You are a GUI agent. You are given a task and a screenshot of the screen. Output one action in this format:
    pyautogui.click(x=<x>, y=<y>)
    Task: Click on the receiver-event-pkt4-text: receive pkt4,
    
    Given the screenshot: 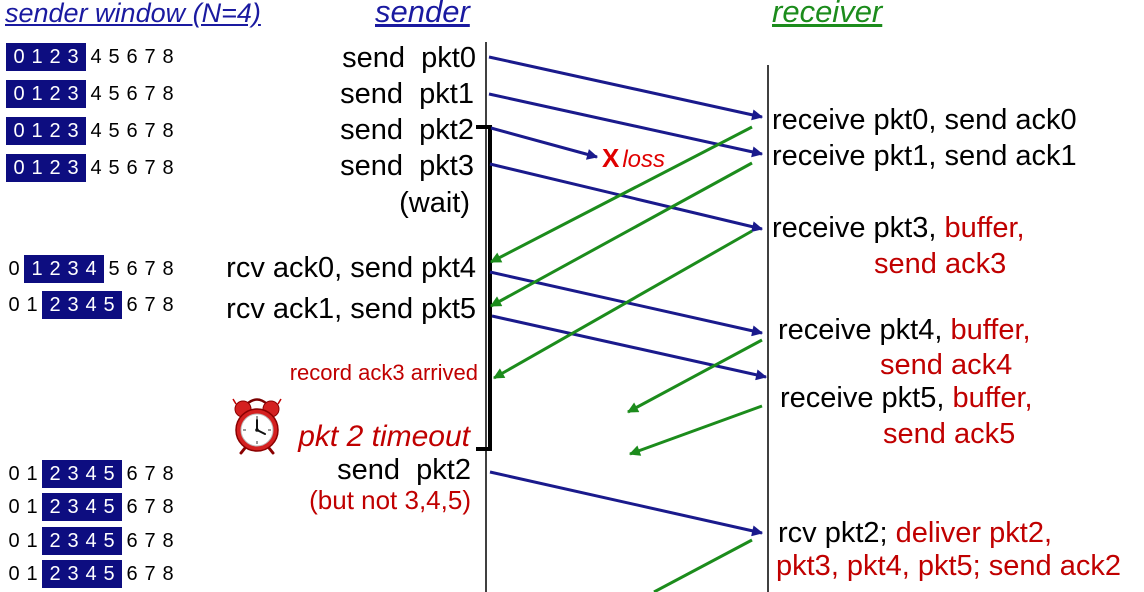 What is the action you would take?
    pyautogui.click(x=864, y=330)
    